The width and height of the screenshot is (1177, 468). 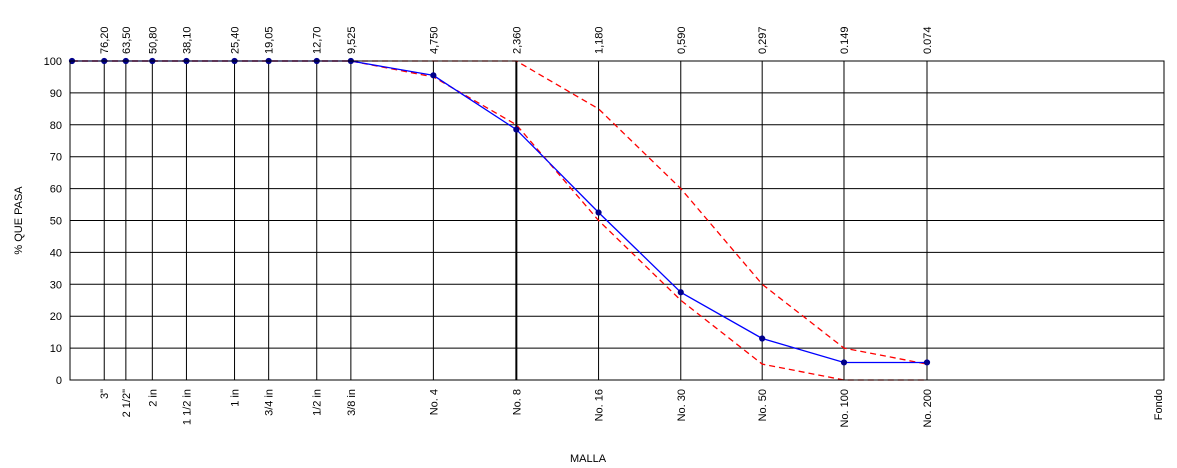 I want to click on opening-label: 0.074, so click(x=928, y=40).